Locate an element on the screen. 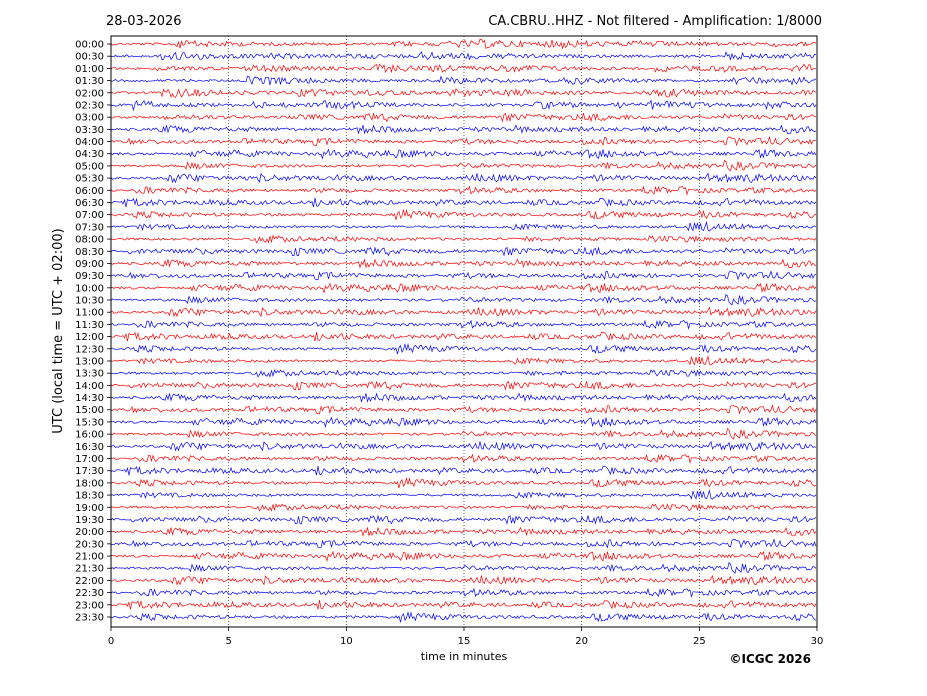 The image size is (927, 696). y-tick-label: 01:30 is located at coordinates (89, 81).